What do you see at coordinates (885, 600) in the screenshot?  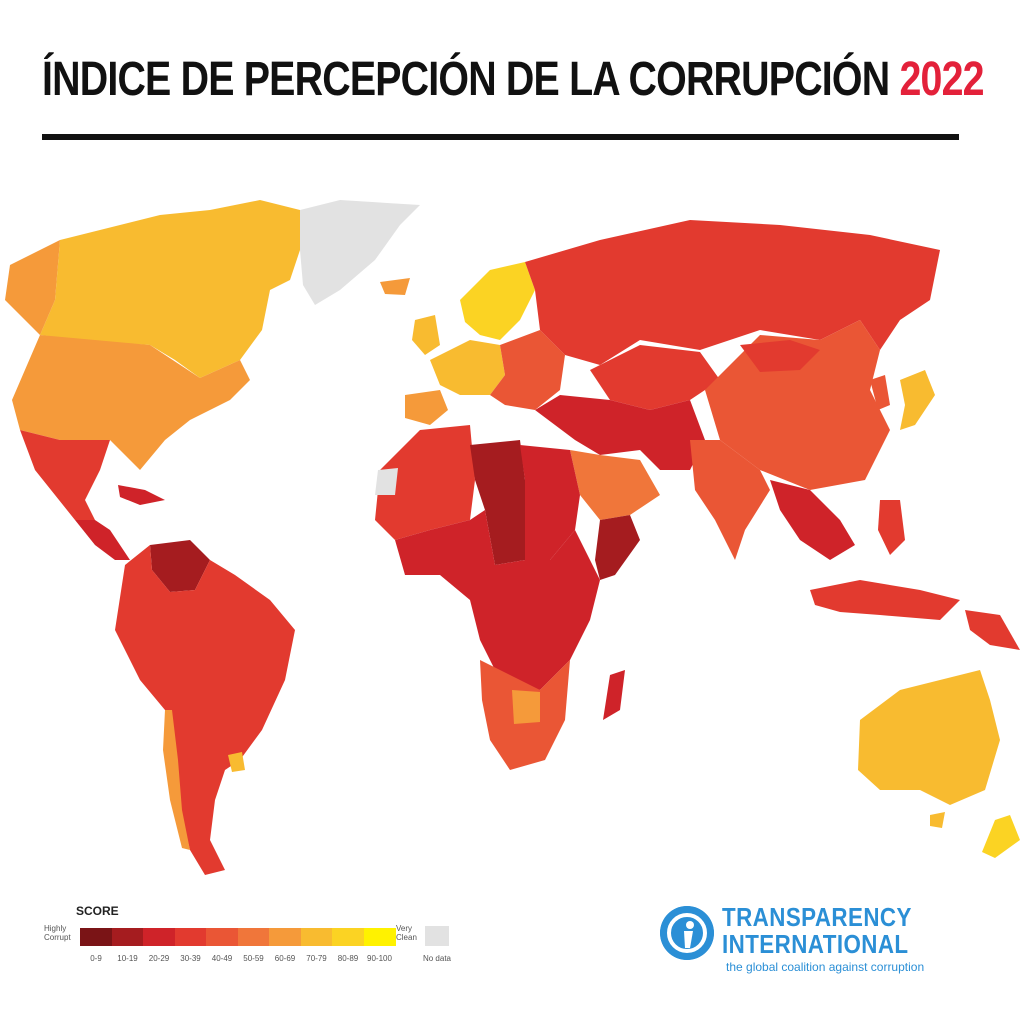 I see `map-region-indonesia` at bounding box center [885, 600].